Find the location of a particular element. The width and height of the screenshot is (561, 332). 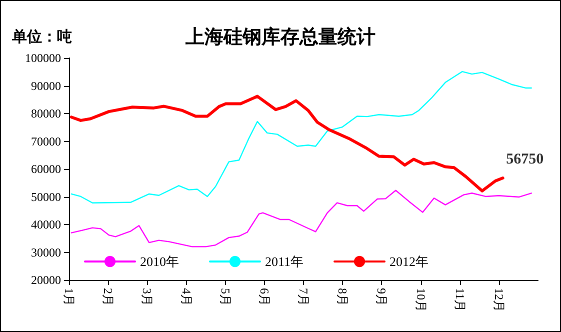

x-tick-label: 3月 is located at coordinates (147, 297).